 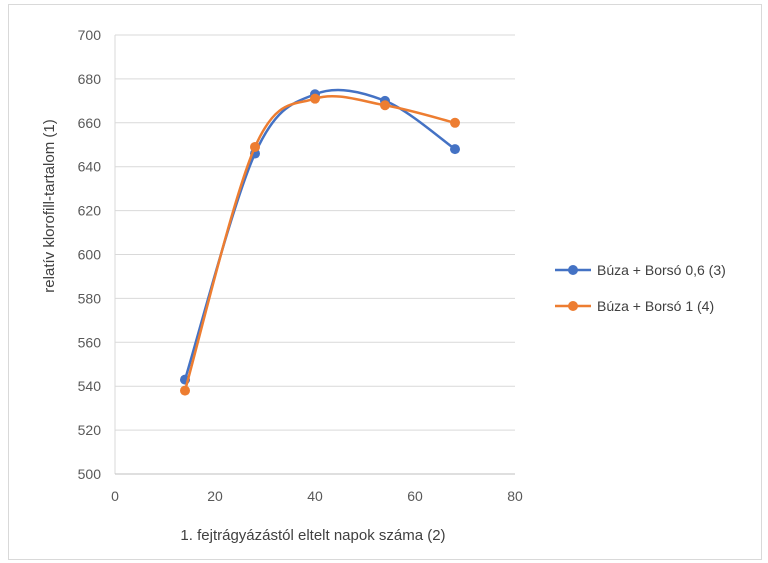 What do you see at coordinates (640, 288) in the screenshot?
I see `legend: Búza + Borsó 0,6 (3) Búza + Borsó 1 (4)` at bounding box center [640, 288].